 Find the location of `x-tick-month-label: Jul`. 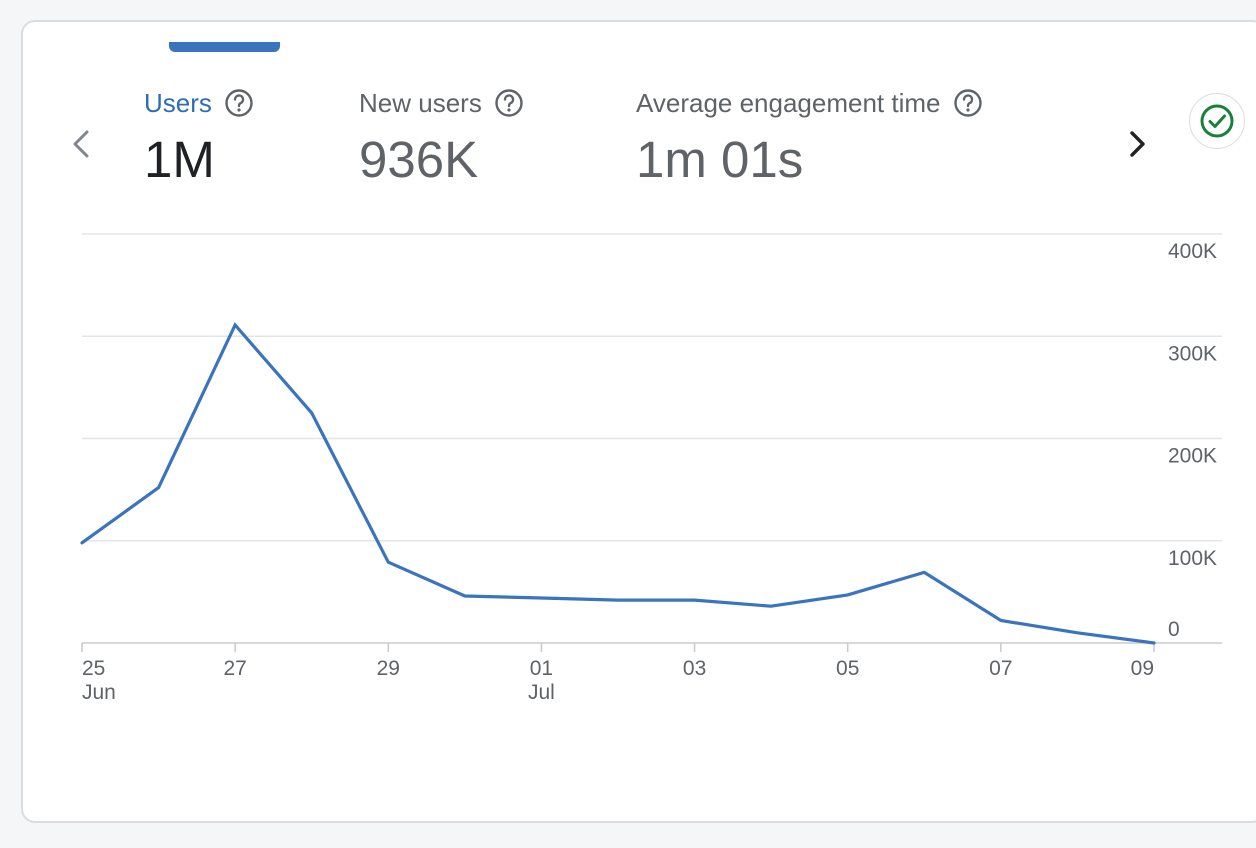

x-tick-month-label: Jul is located at coordinates (541, 692).